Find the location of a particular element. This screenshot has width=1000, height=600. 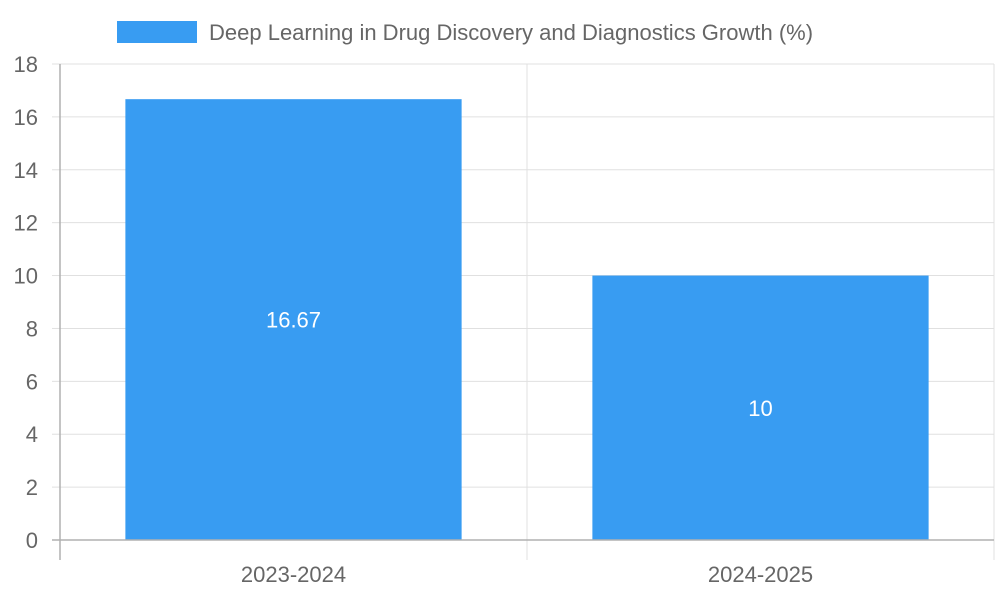

y-axis-ticks: 0 2 4 6 8 10 12 14 16 18 is located at coordinates (26, 302).